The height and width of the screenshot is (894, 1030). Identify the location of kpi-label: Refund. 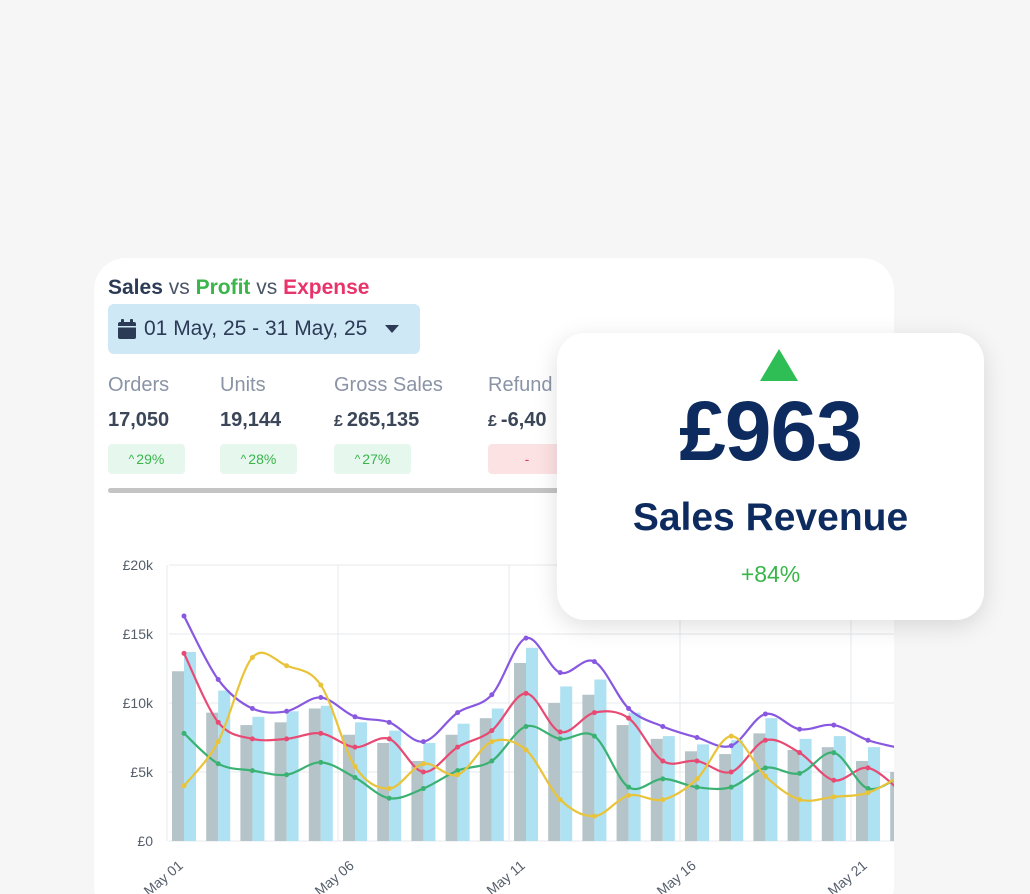
(520, 385).